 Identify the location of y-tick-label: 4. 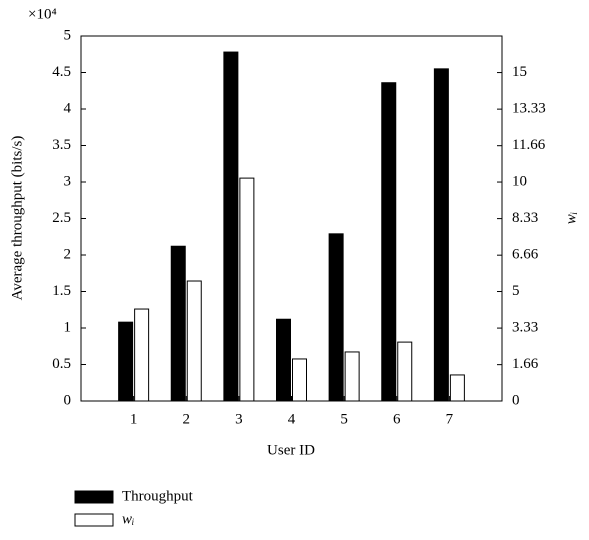
(68, 108).